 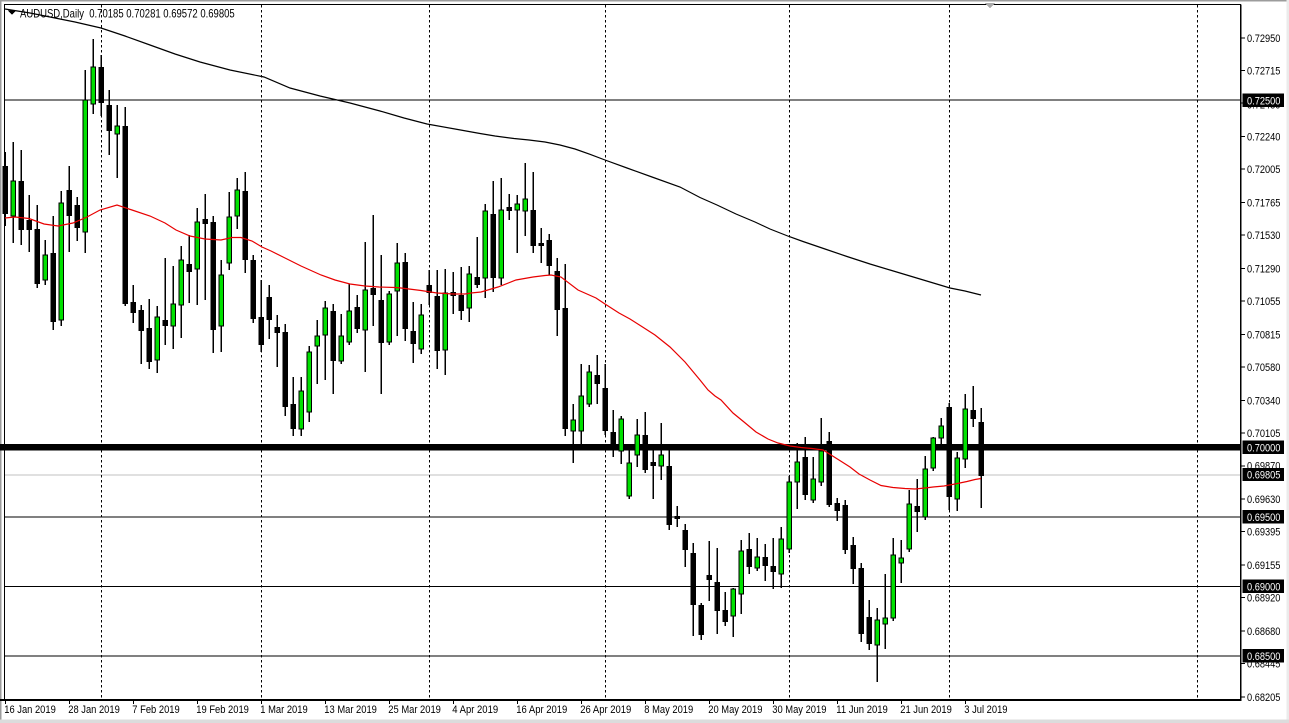 What do you see at coordinates (1263, 236) in the screenshot?
I see `svg-text: 0.71530` at bounding box center [1263, 236].